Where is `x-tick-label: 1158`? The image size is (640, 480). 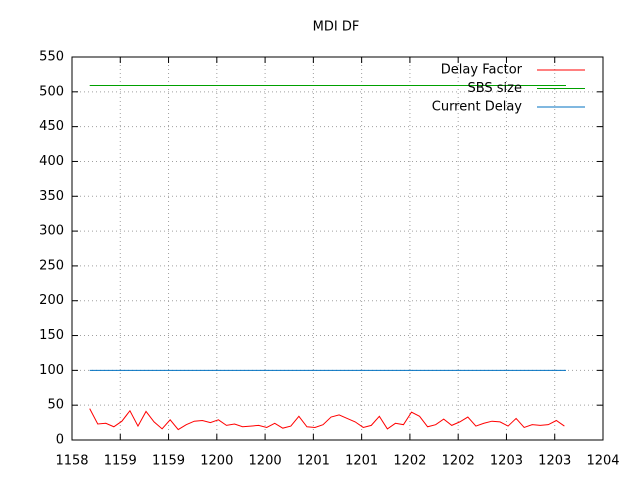
x-tick-label: 1158 is located at coordinates (71, 461).